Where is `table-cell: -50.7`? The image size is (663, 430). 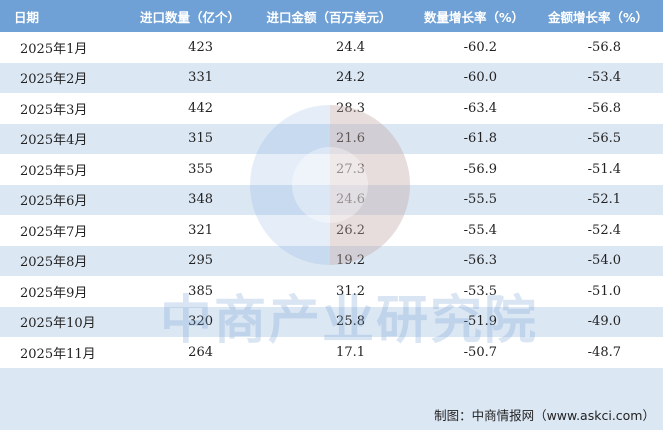
table-cell: -50.7 is located at coordinates (480, 352).